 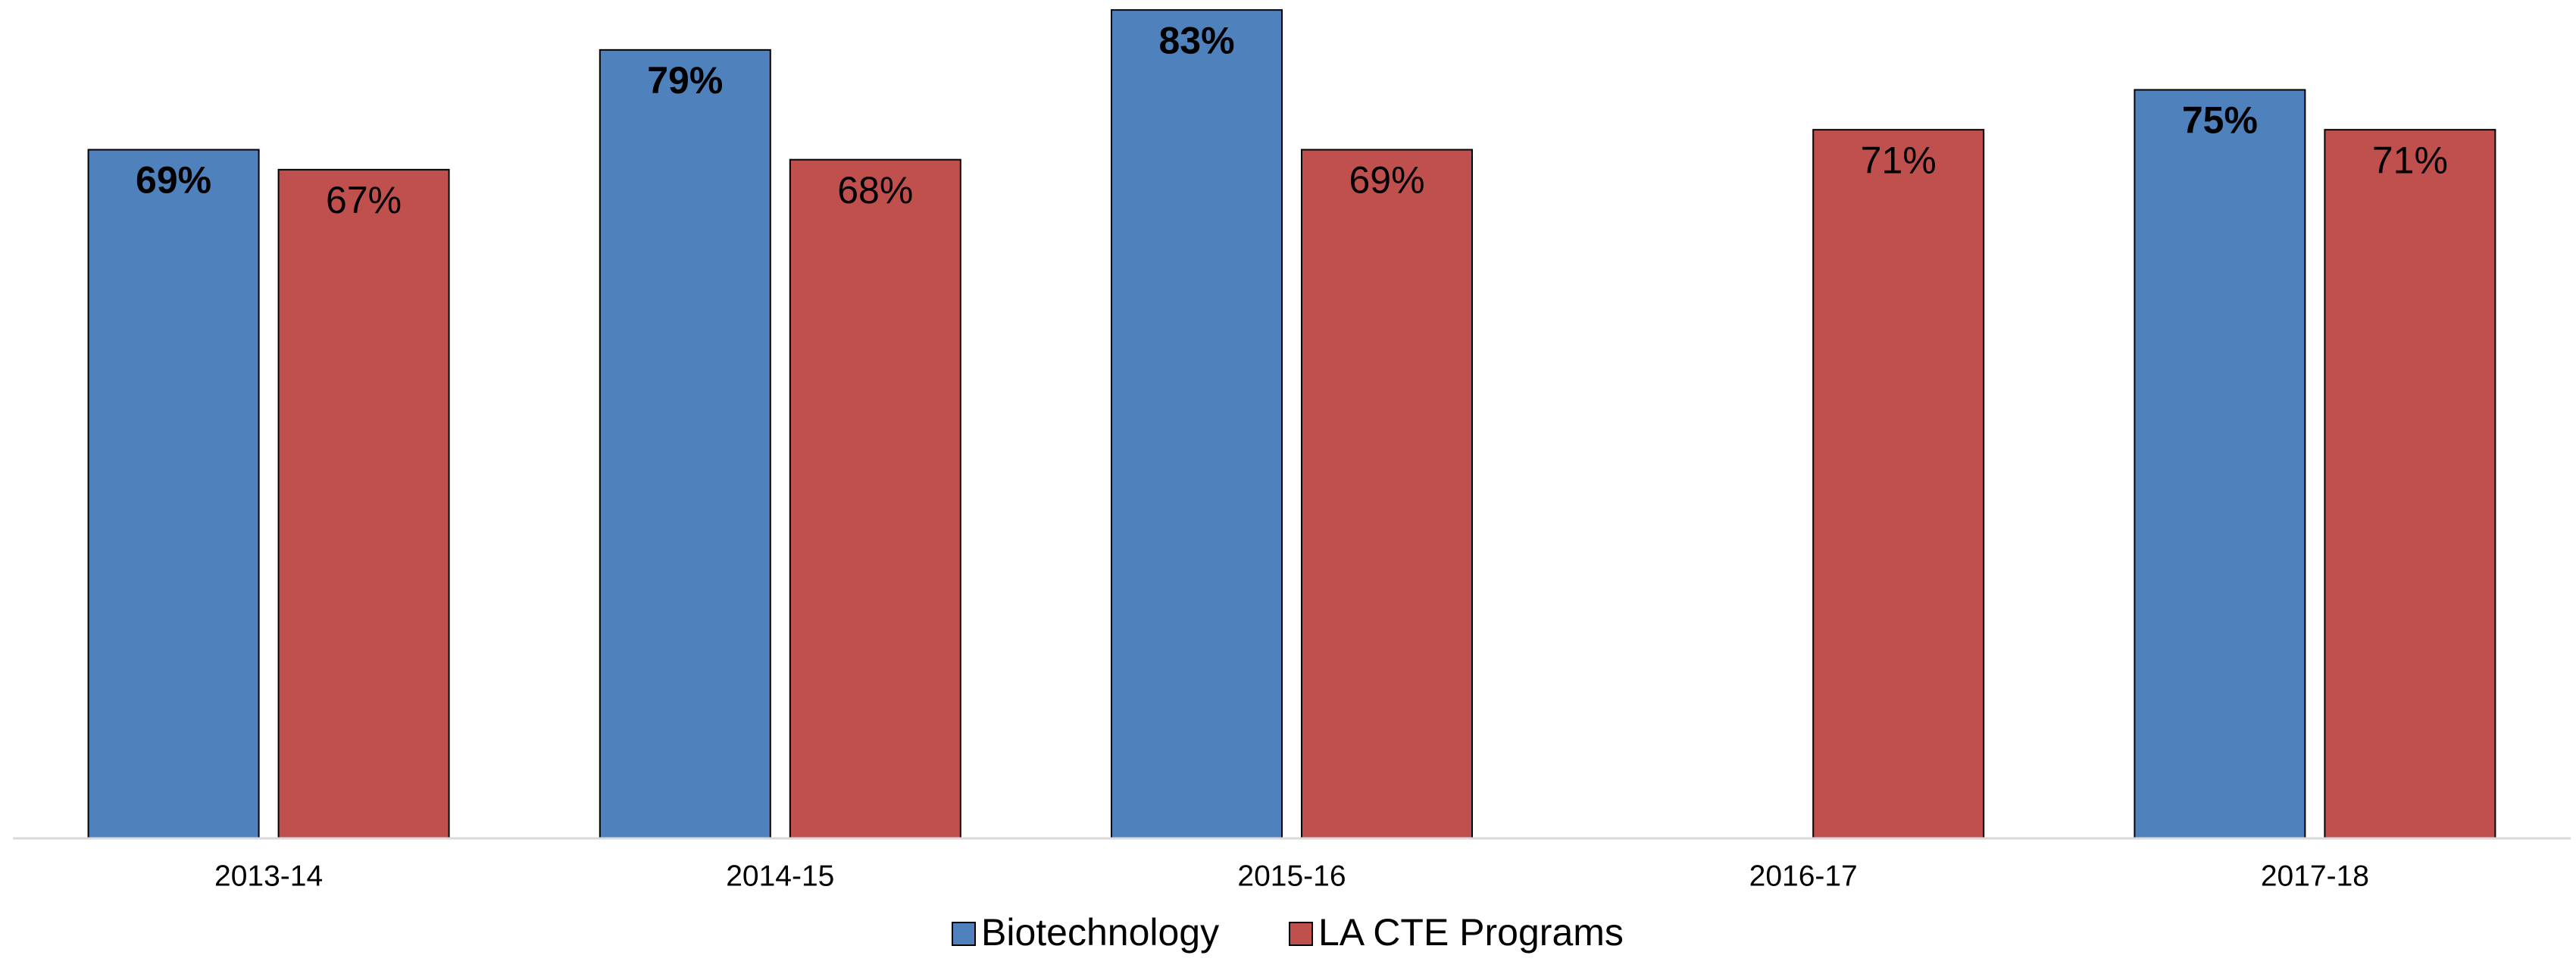 What do you see at coordinates (875, 190) in the screenshot?
I see `data-label: 68%` at bounding box center [875, 190].